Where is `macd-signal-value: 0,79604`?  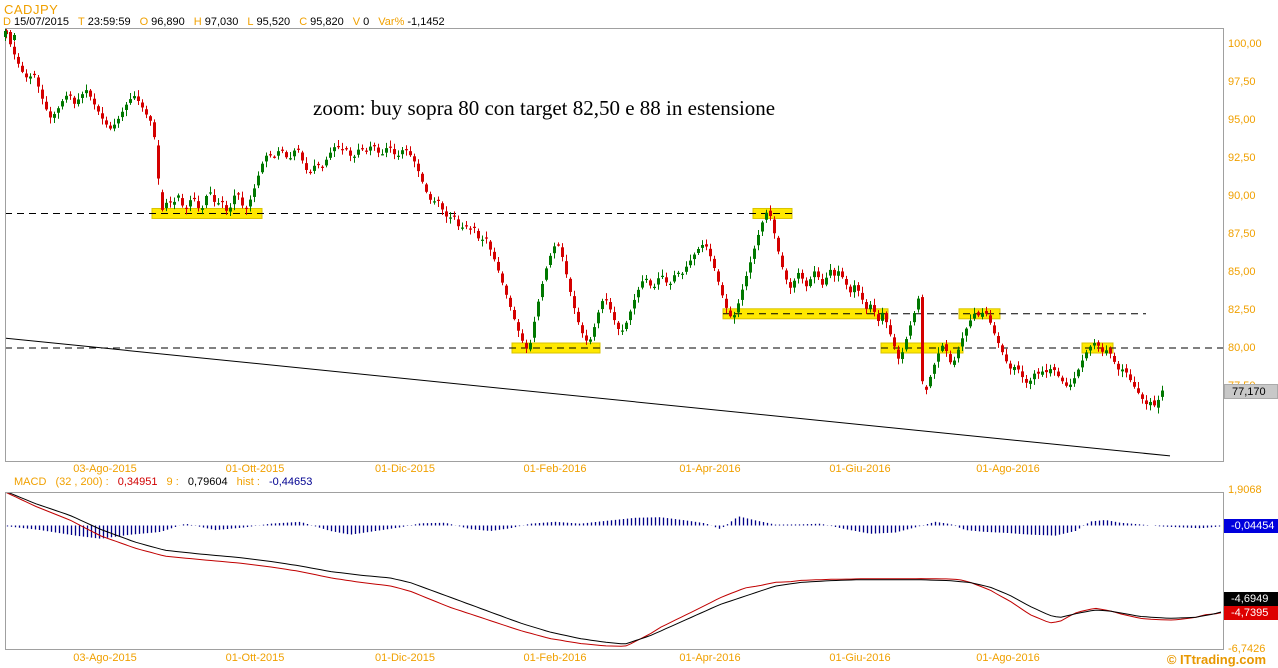 macd-signal-value: 0,79604 is located at coordinates (207, 482).